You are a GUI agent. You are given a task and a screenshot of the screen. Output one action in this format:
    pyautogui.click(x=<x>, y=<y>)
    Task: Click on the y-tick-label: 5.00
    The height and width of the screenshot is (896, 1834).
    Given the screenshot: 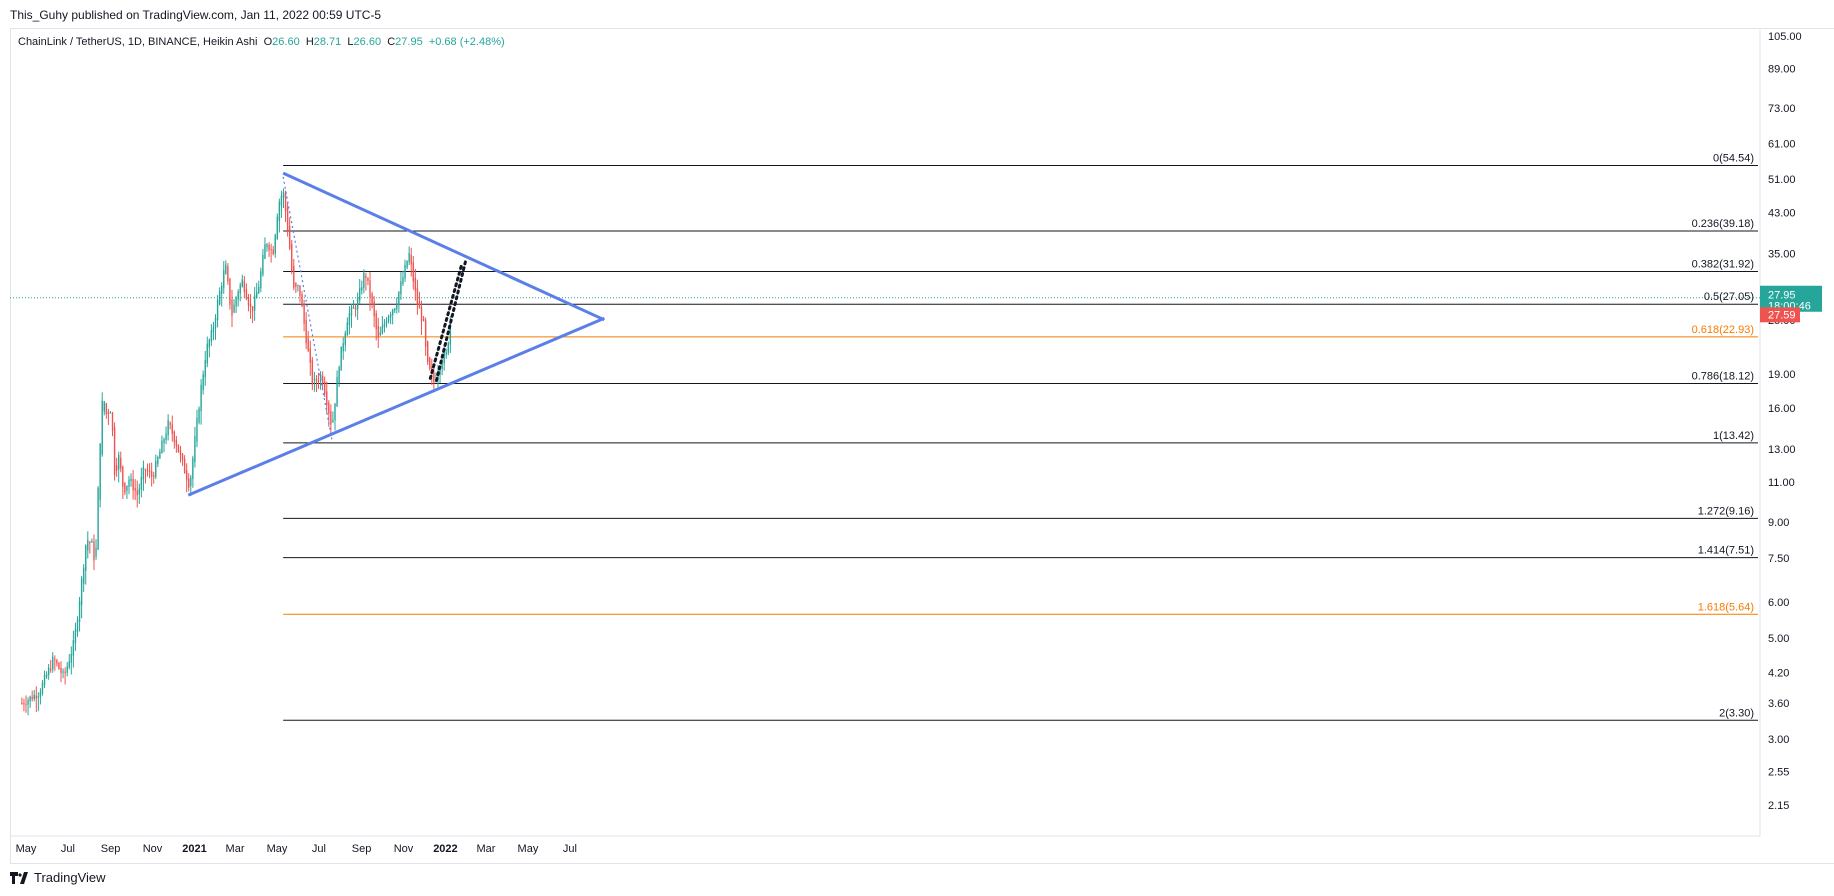 What is the action you would take?
    pyautogui.click(x=1778, y=639)
    